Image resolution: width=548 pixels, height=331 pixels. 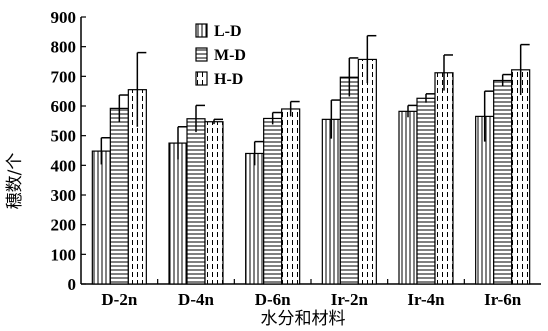 I want to click on bar-m-d-ir-2n, so click(x=349, y=180).